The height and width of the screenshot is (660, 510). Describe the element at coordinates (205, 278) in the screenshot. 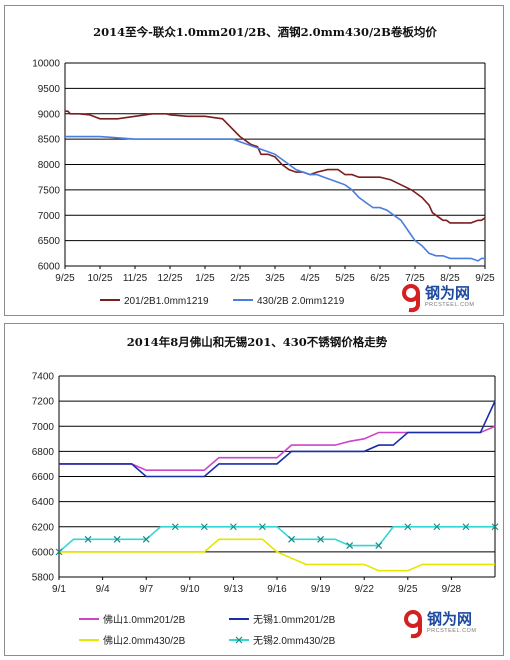

I see `x-tick-label: 1/25` at that location.